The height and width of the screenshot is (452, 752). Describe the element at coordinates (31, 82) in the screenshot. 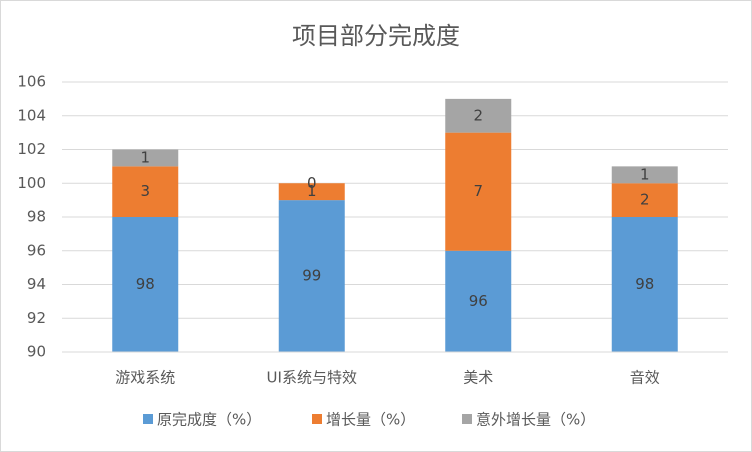

I see `y-tick-label: 106` at that location.